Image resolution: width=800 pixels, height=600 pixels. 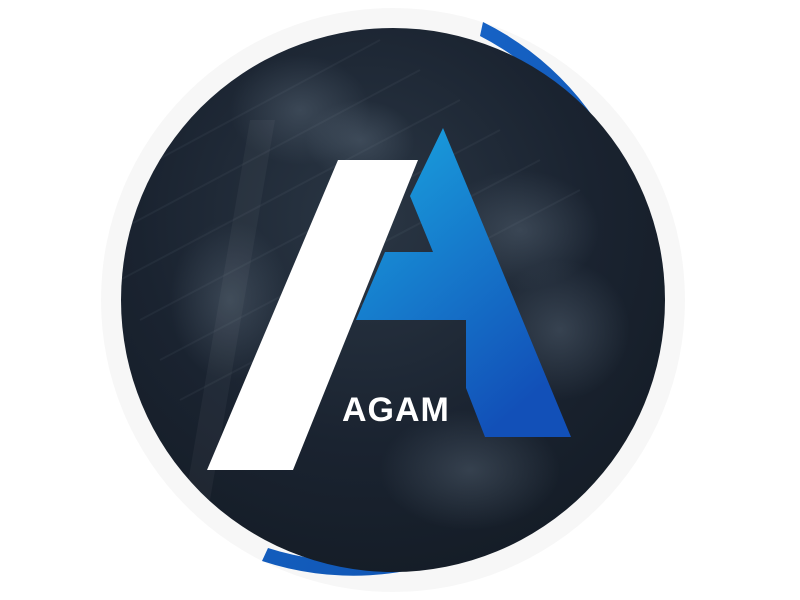 I want to click on brand-name: AGAM, so click(x=396, y=410).